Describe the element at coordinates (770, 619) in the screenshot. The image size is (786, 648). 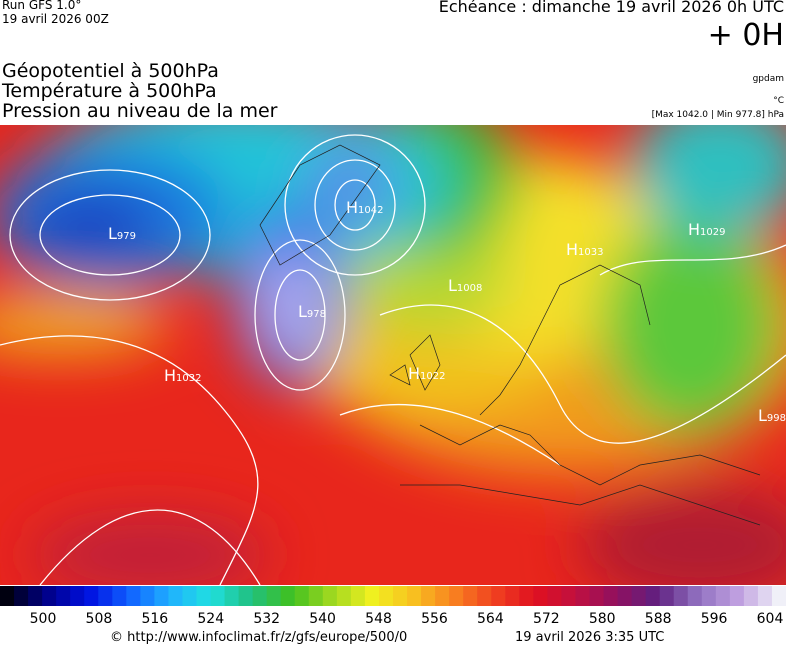
I see `colorbar-label: 604` at that location.